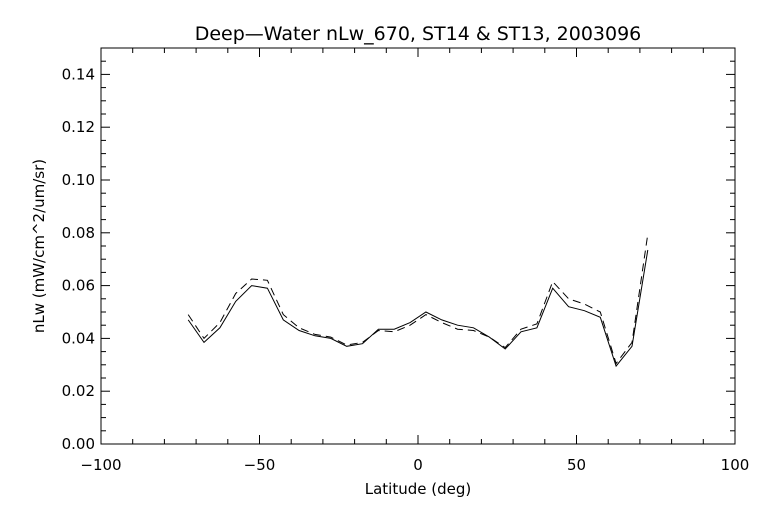 This screenshot has height=512, width=768. What do you see at coordinates (418, 34) in the screenshot?
I see `chart-title: Deep—Water nLw_670, ST14 & ST13, 2003096` at bounding box center [418, 34].